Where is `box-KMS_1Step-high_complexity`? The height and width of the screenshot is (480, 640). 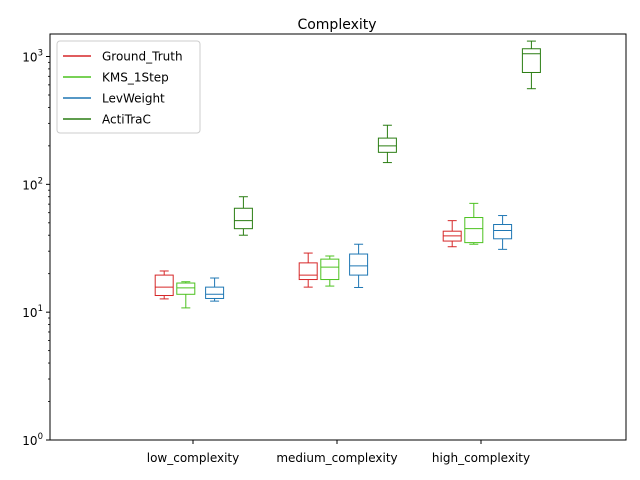 box-KMS_1Step-high_complexity is located at coordinates (474, 223).